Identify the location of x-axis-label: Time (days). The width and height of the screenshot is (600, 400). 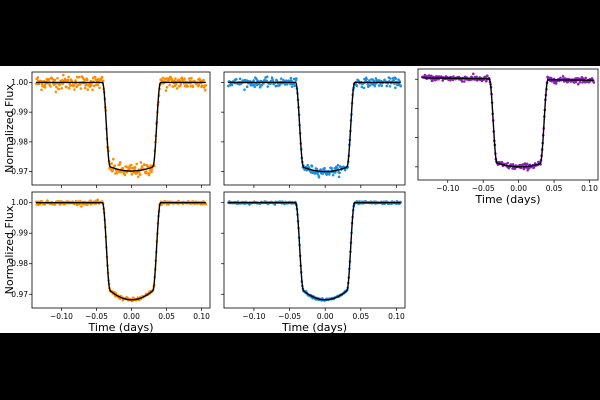
(314, 327).